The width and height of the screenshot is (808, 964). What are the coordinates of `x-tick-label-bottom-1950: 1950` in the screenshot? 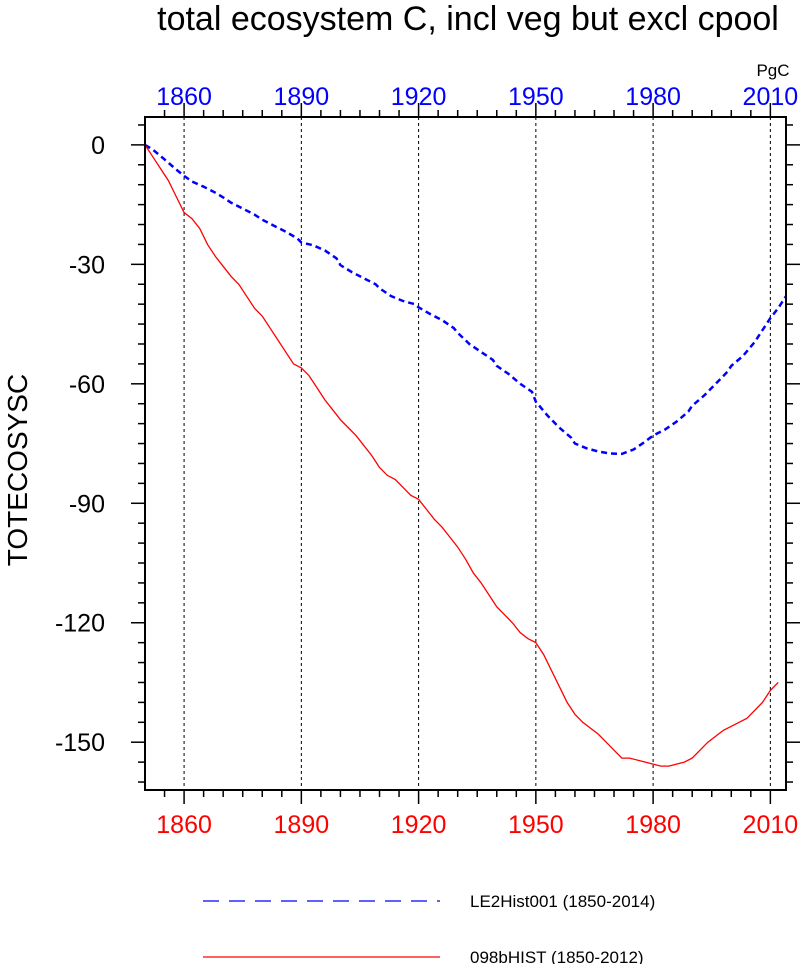 It's located at (536, 825).